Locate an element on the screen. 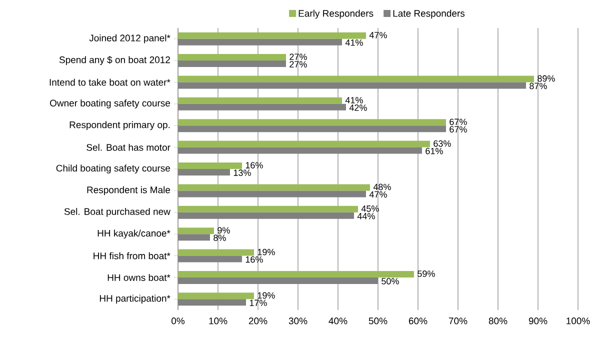  x-tick-label: 80% is located at coordinates (498, 321).